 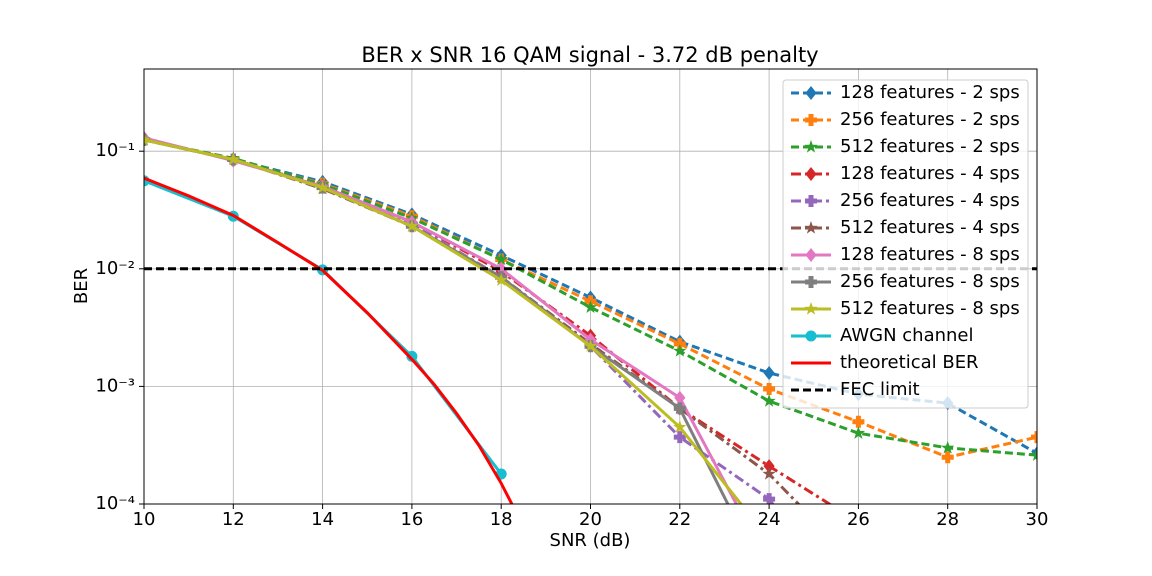 What do you see at coordinates (930, 200) in the screenshot?
I see `legend-label: 256 features - 4 sps` at bounding box center [930, 200].